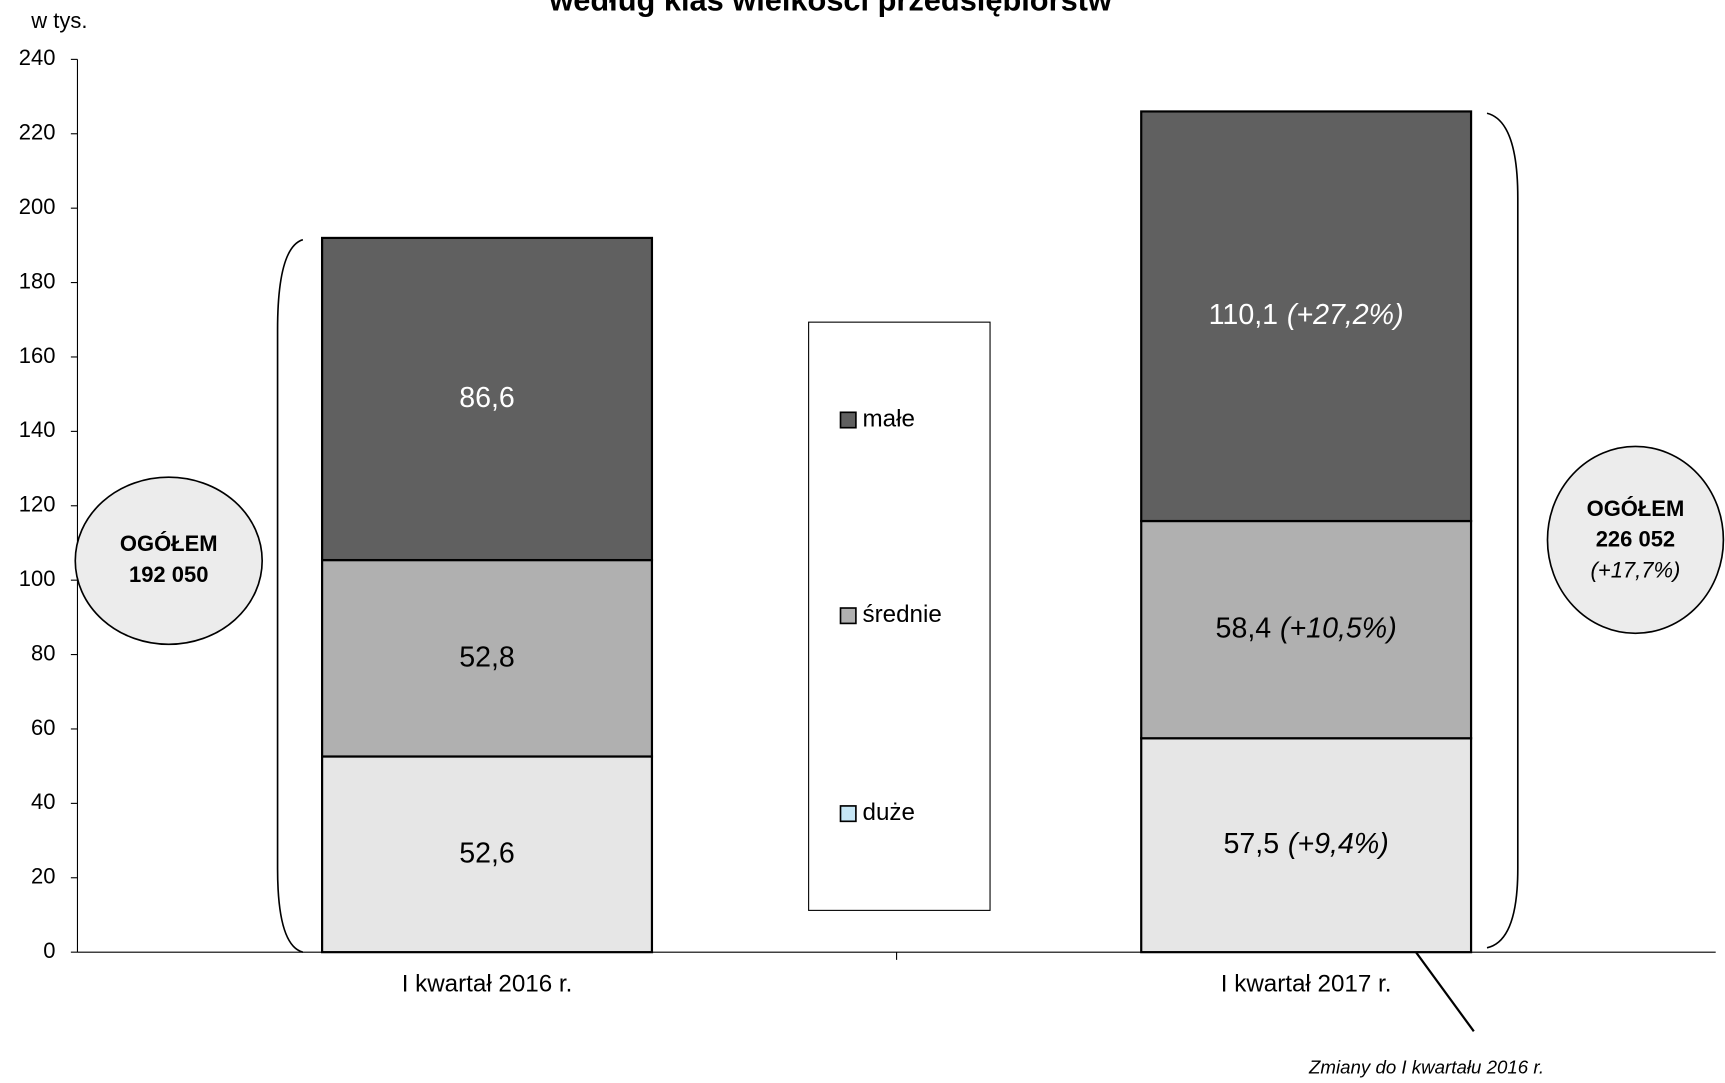  Describe the element at coordinates (1243, 315) in the screenshot. I see `value-text: 110,1` at that location.